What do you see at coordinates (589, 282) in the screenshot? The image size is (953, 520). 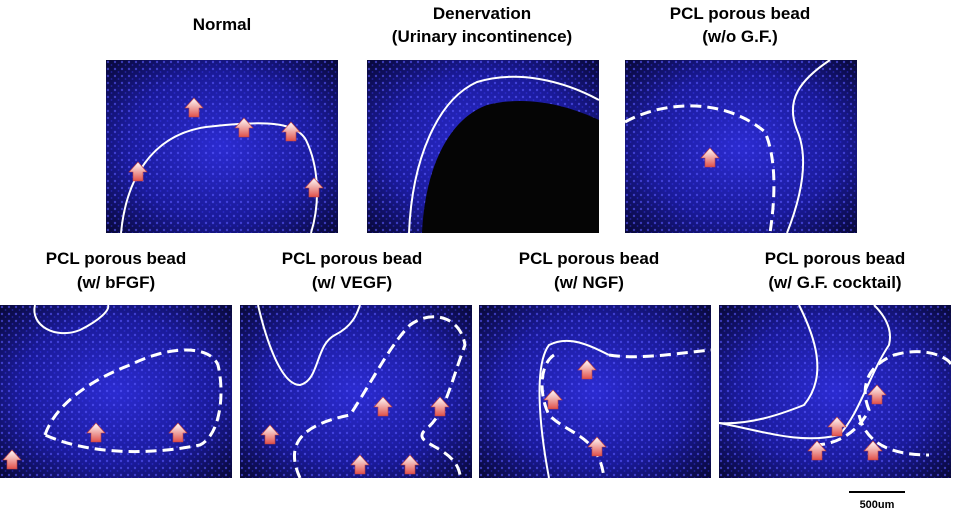 I see `panel-title: (w/ NGF)` at bounding box center [589, 282].